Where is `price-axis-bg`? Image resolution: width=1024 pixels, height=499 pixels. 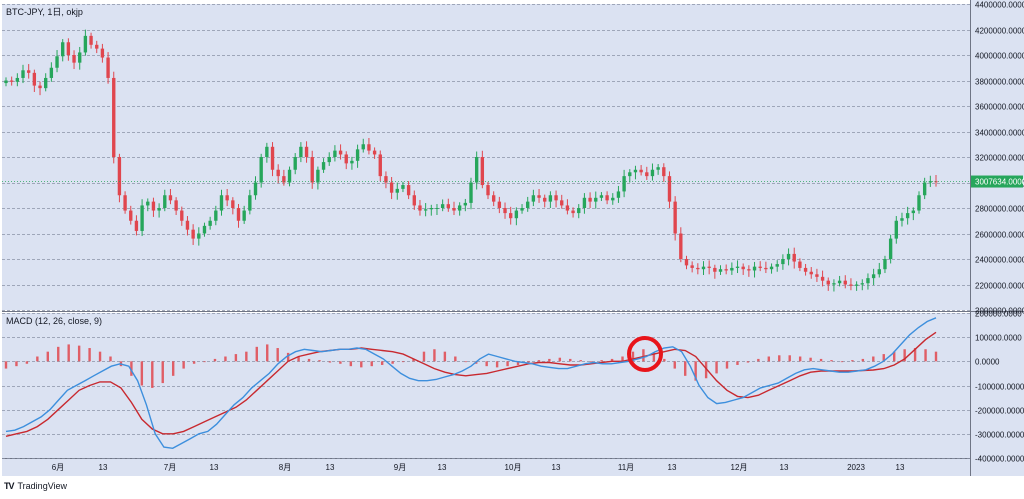
price-axis-bg is located at coordinates (997, 238).